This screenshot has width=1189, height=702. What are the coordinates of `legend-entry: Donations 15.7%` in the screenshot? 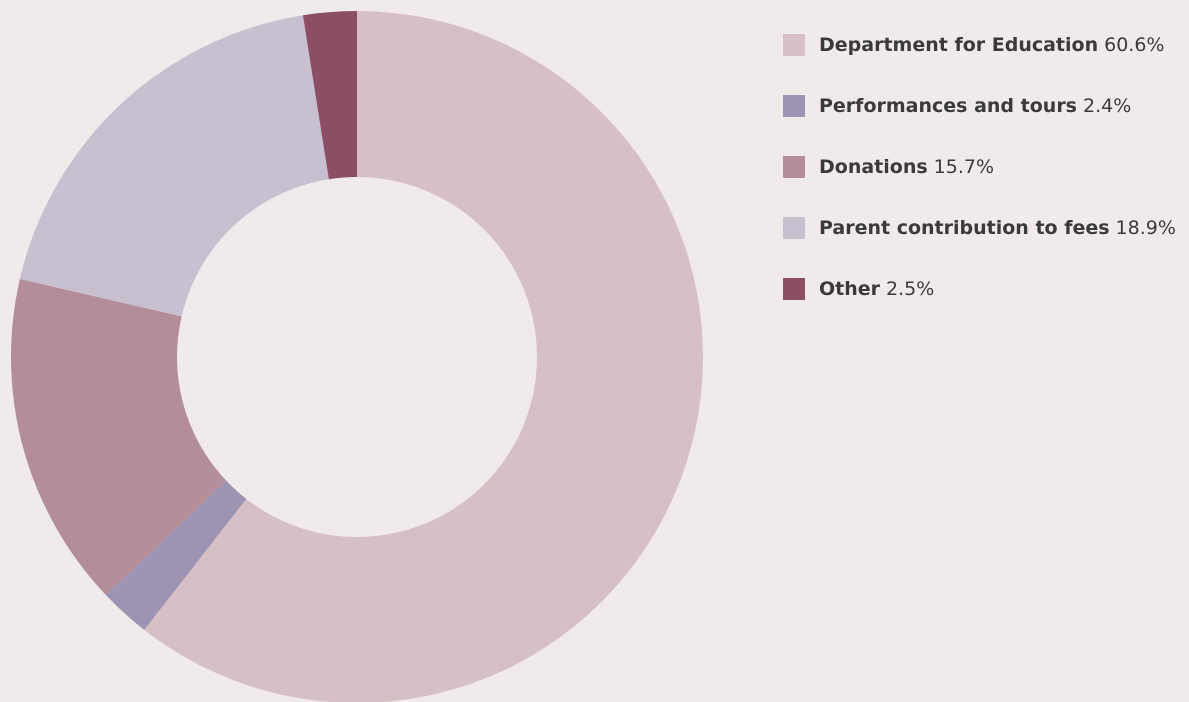 It's located at (906, 167).